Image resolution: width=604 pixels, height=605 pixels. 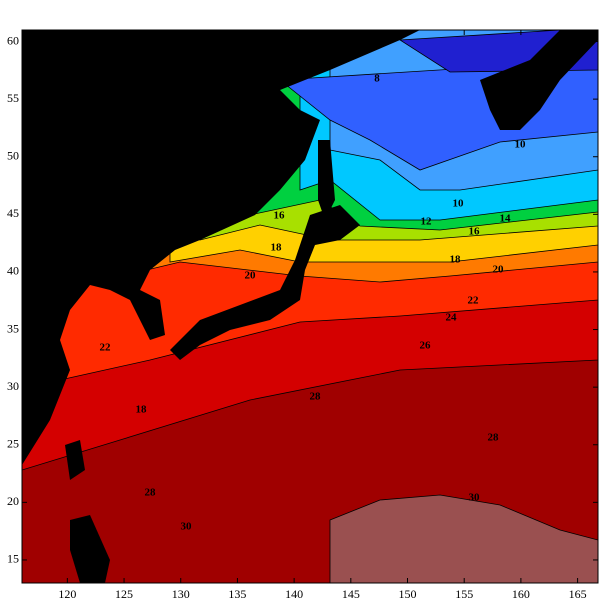 I want to click on taiwan, so click(x=75, y=460).